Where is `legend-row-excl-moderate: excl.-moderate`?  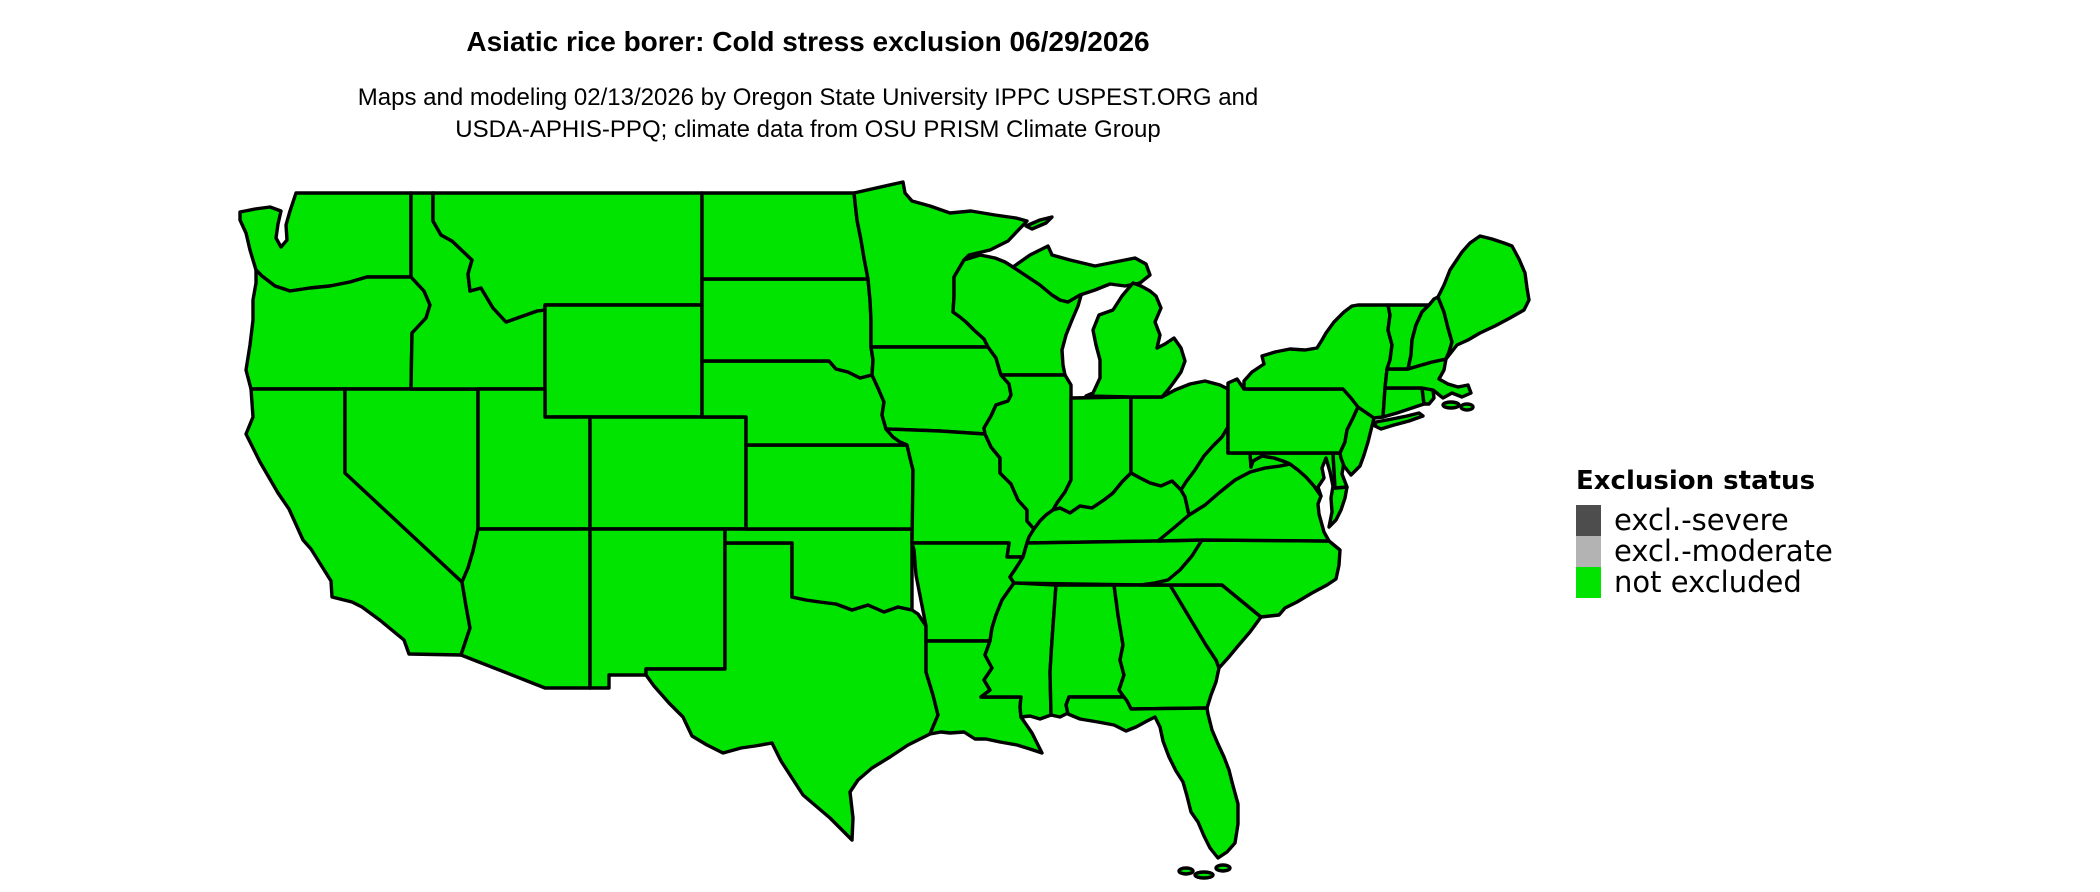 legend-row-excl-moderate: excl.-moderate is located at coordinates (1704, 551).